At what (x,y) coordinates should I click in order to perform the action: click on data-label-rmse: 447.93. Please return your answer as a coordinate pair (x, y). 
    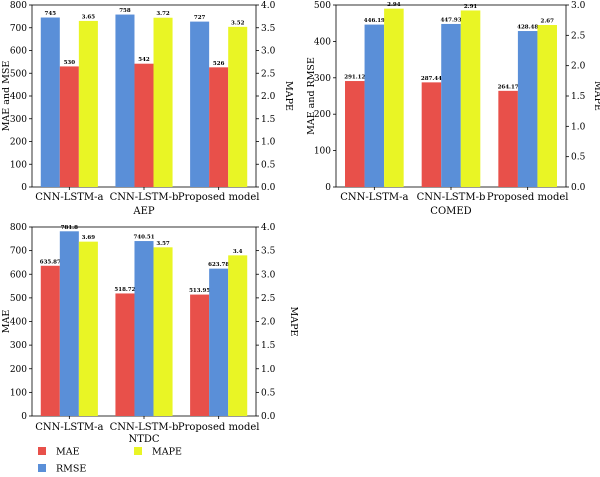
    Looking at the image, I should click on (450, 20).